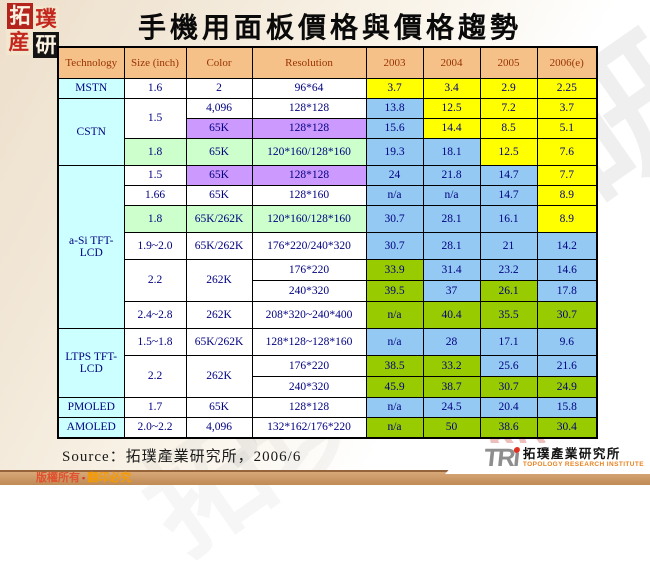 The image size is (650, 586). What do you see at coordinates (394, 108) in the screenshot?
I see `table-cell: 13.8` at bounding box center [394, 108].